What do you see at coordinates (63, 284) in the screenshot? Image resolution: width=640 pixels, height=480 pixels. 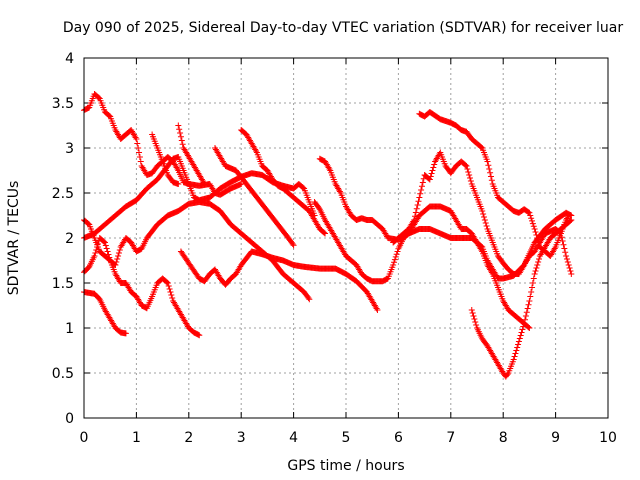 I see `y-tick-label: 1.5` at bounding box center [63, 284].